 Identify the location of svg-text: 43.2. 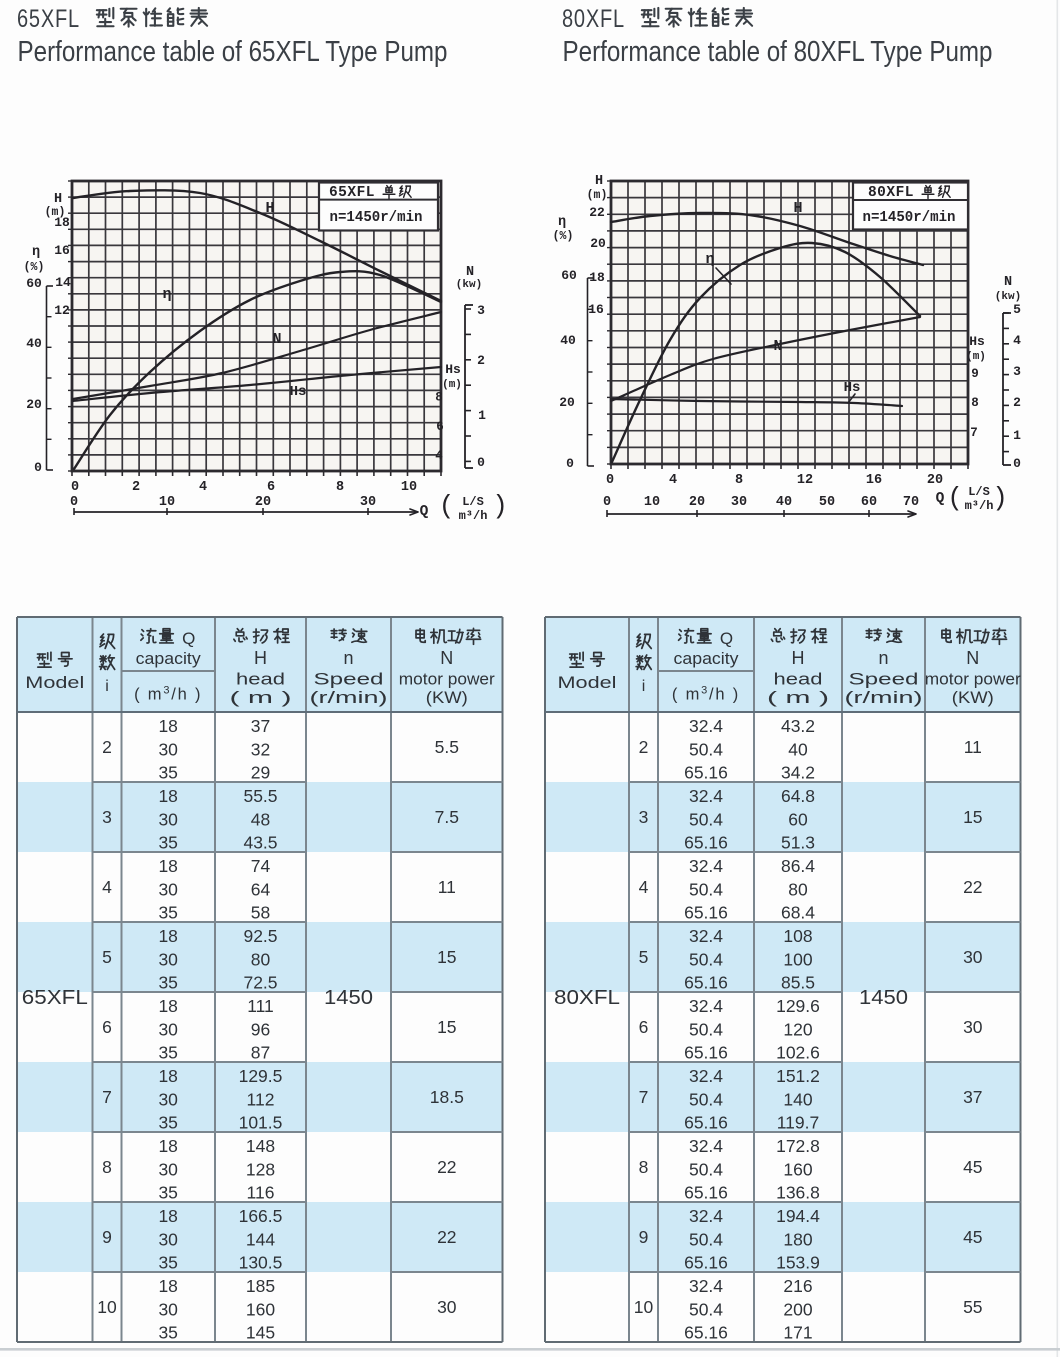
(798, 726).